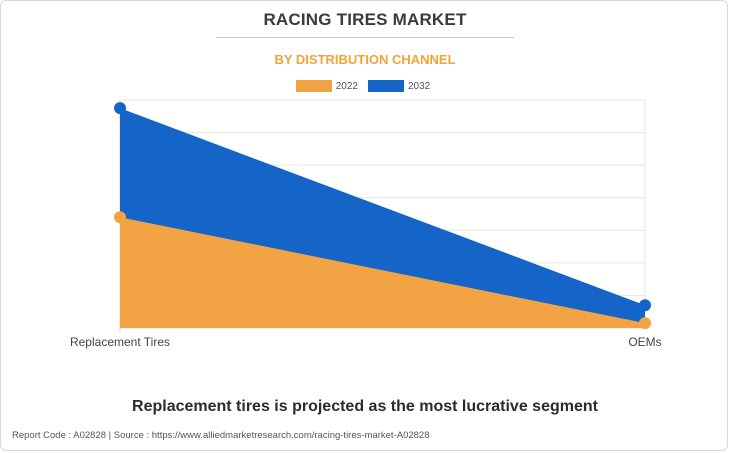 The image size is (730, 453). I want to click on chart-title: RACING TIRES MARKET, so click(365, 19).